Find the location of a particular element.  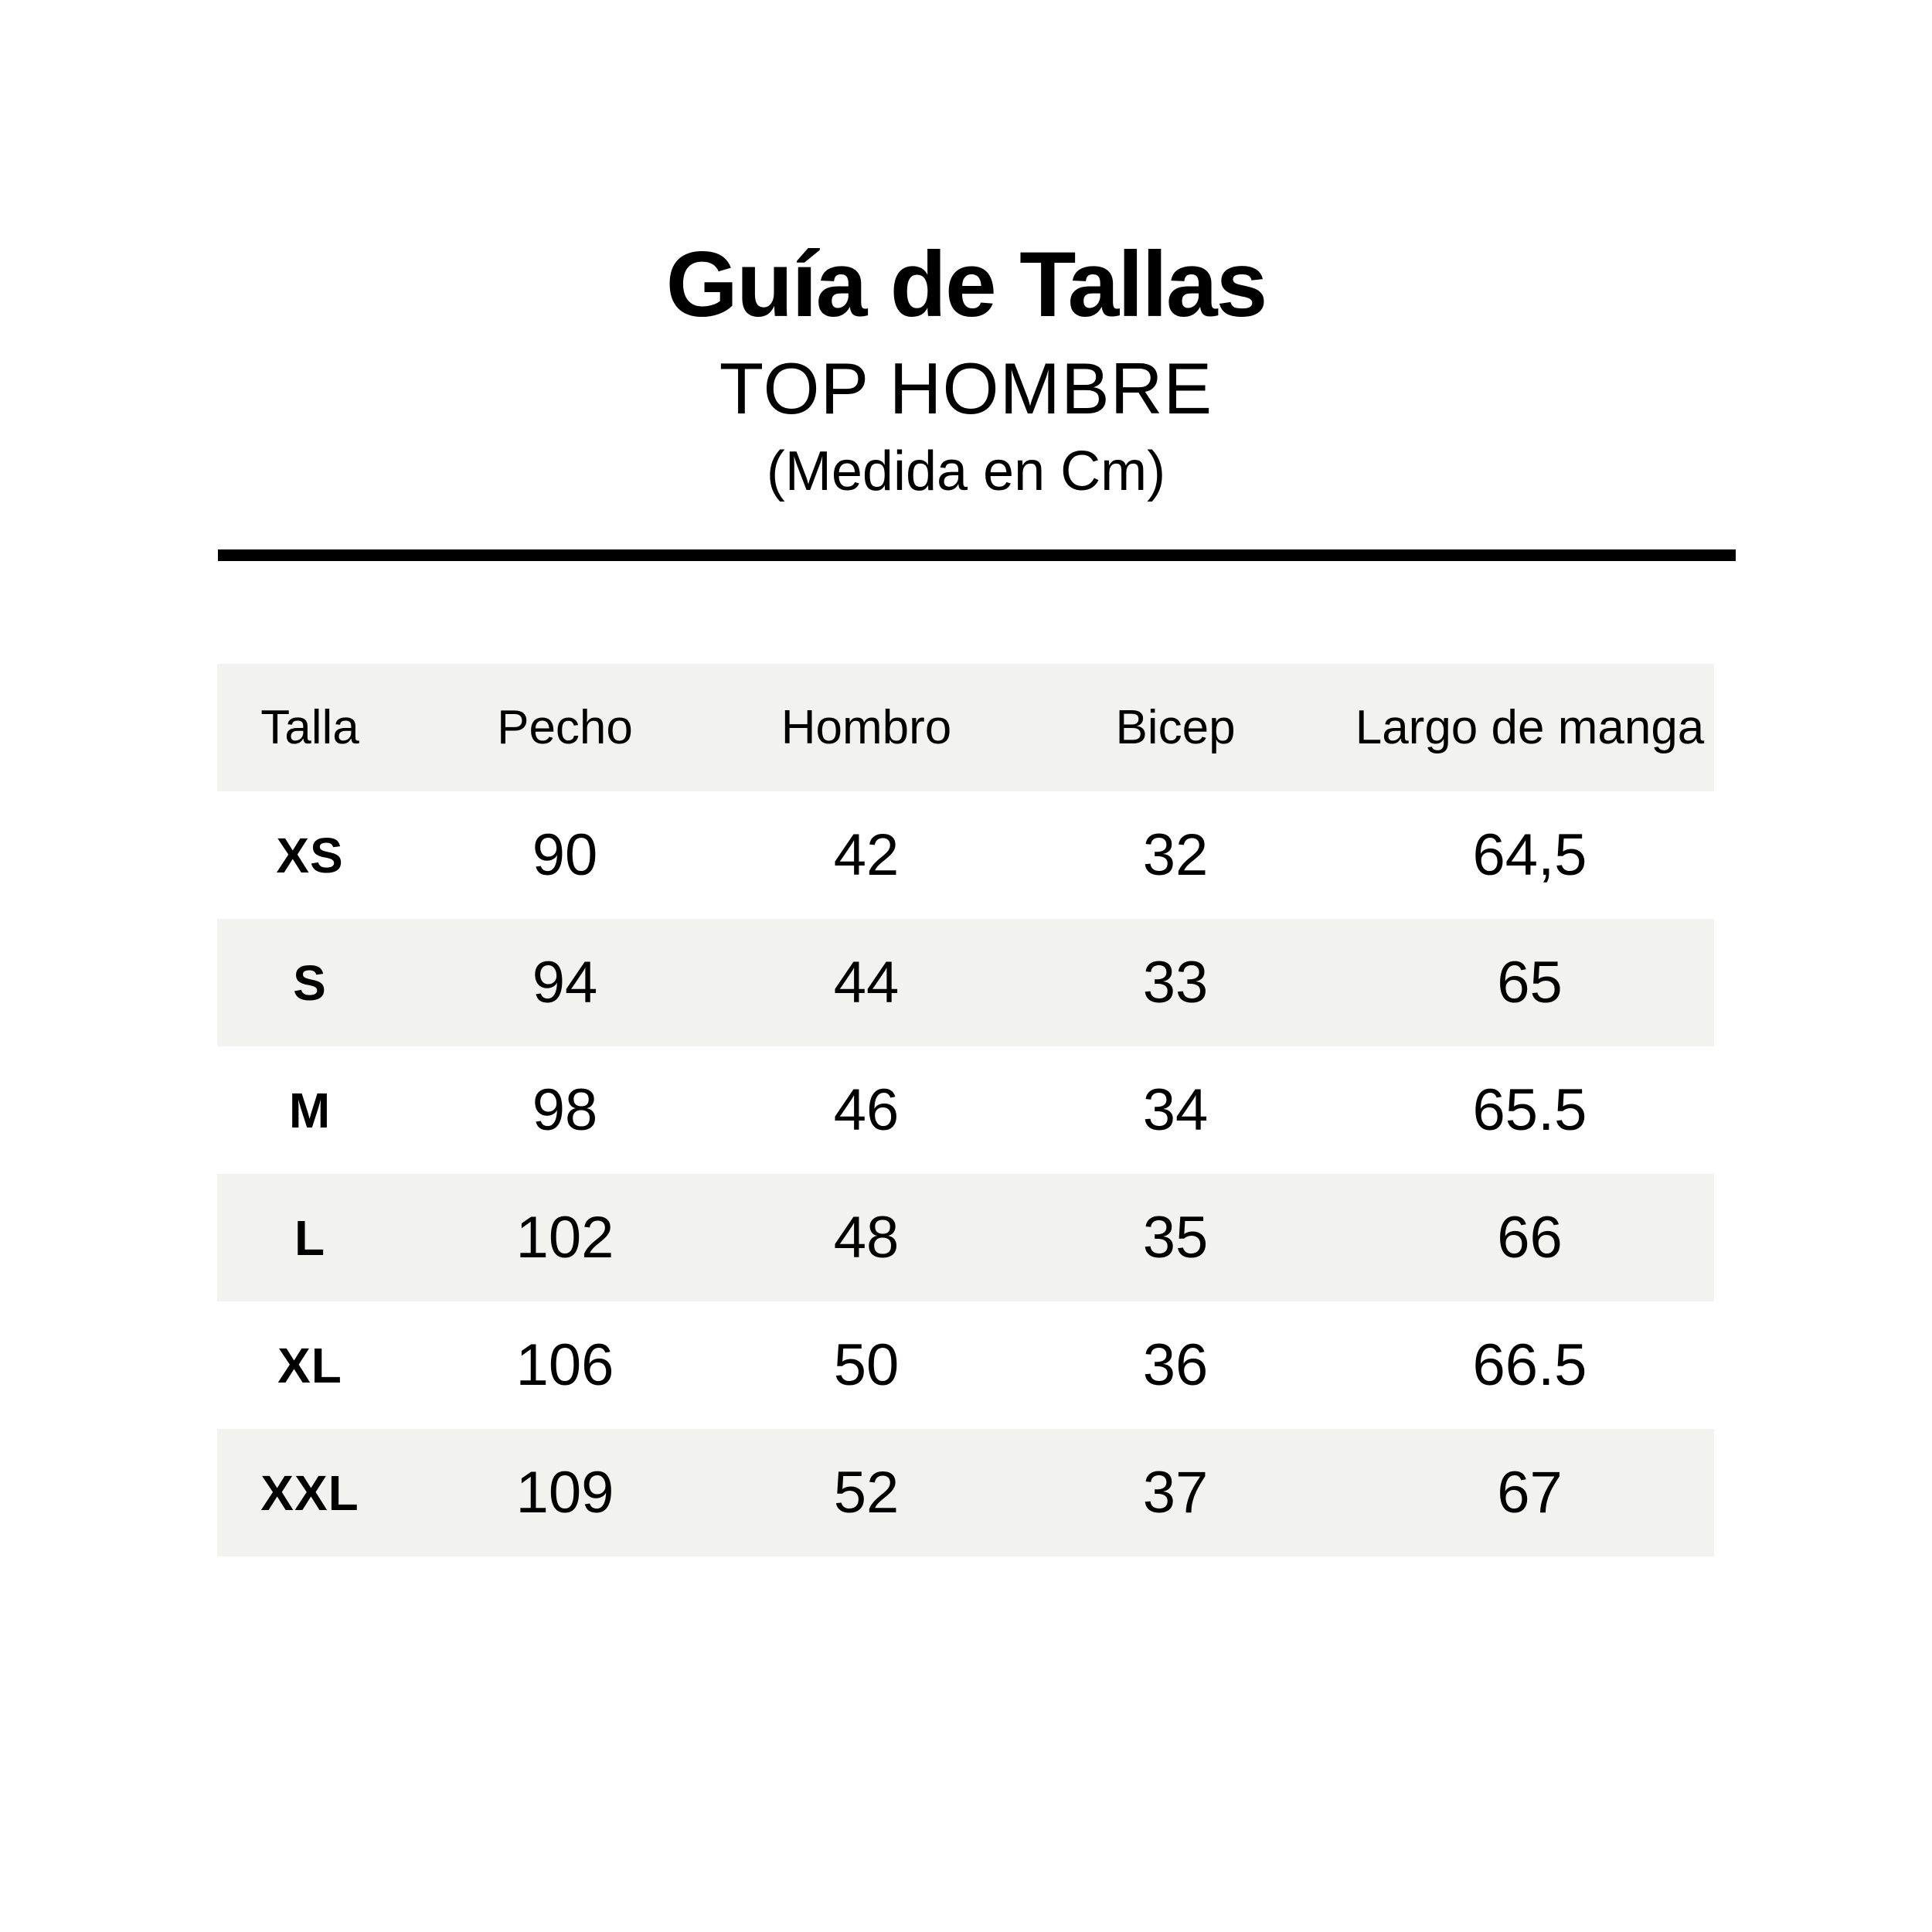

table-row-l: L 102 48 35 66 is located at coordinates (965, 1237).